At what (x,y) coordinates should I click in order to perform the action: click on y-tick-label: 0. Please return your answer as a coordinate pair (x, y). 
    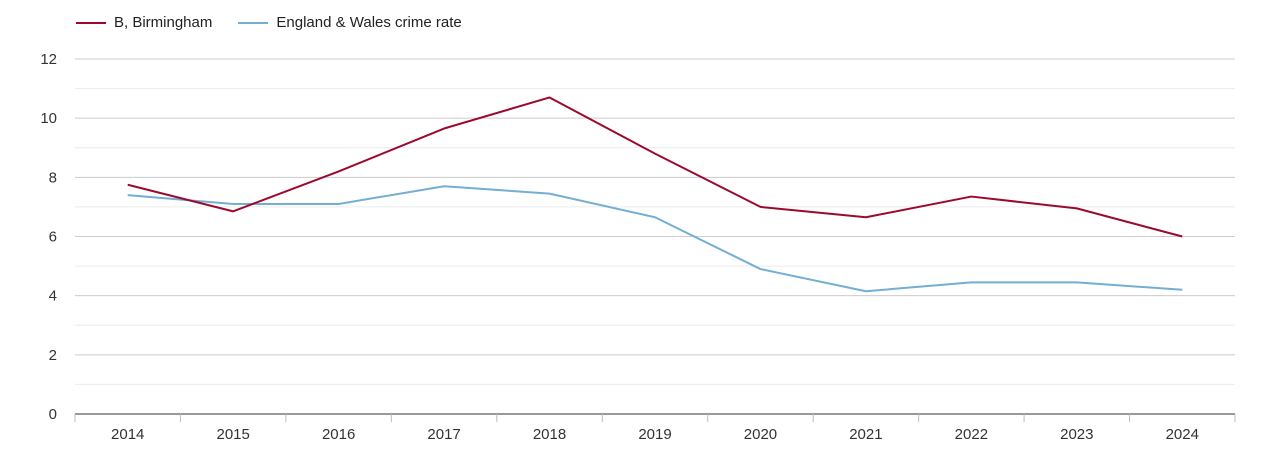
    Looking at the image, I should click on (53, 414).